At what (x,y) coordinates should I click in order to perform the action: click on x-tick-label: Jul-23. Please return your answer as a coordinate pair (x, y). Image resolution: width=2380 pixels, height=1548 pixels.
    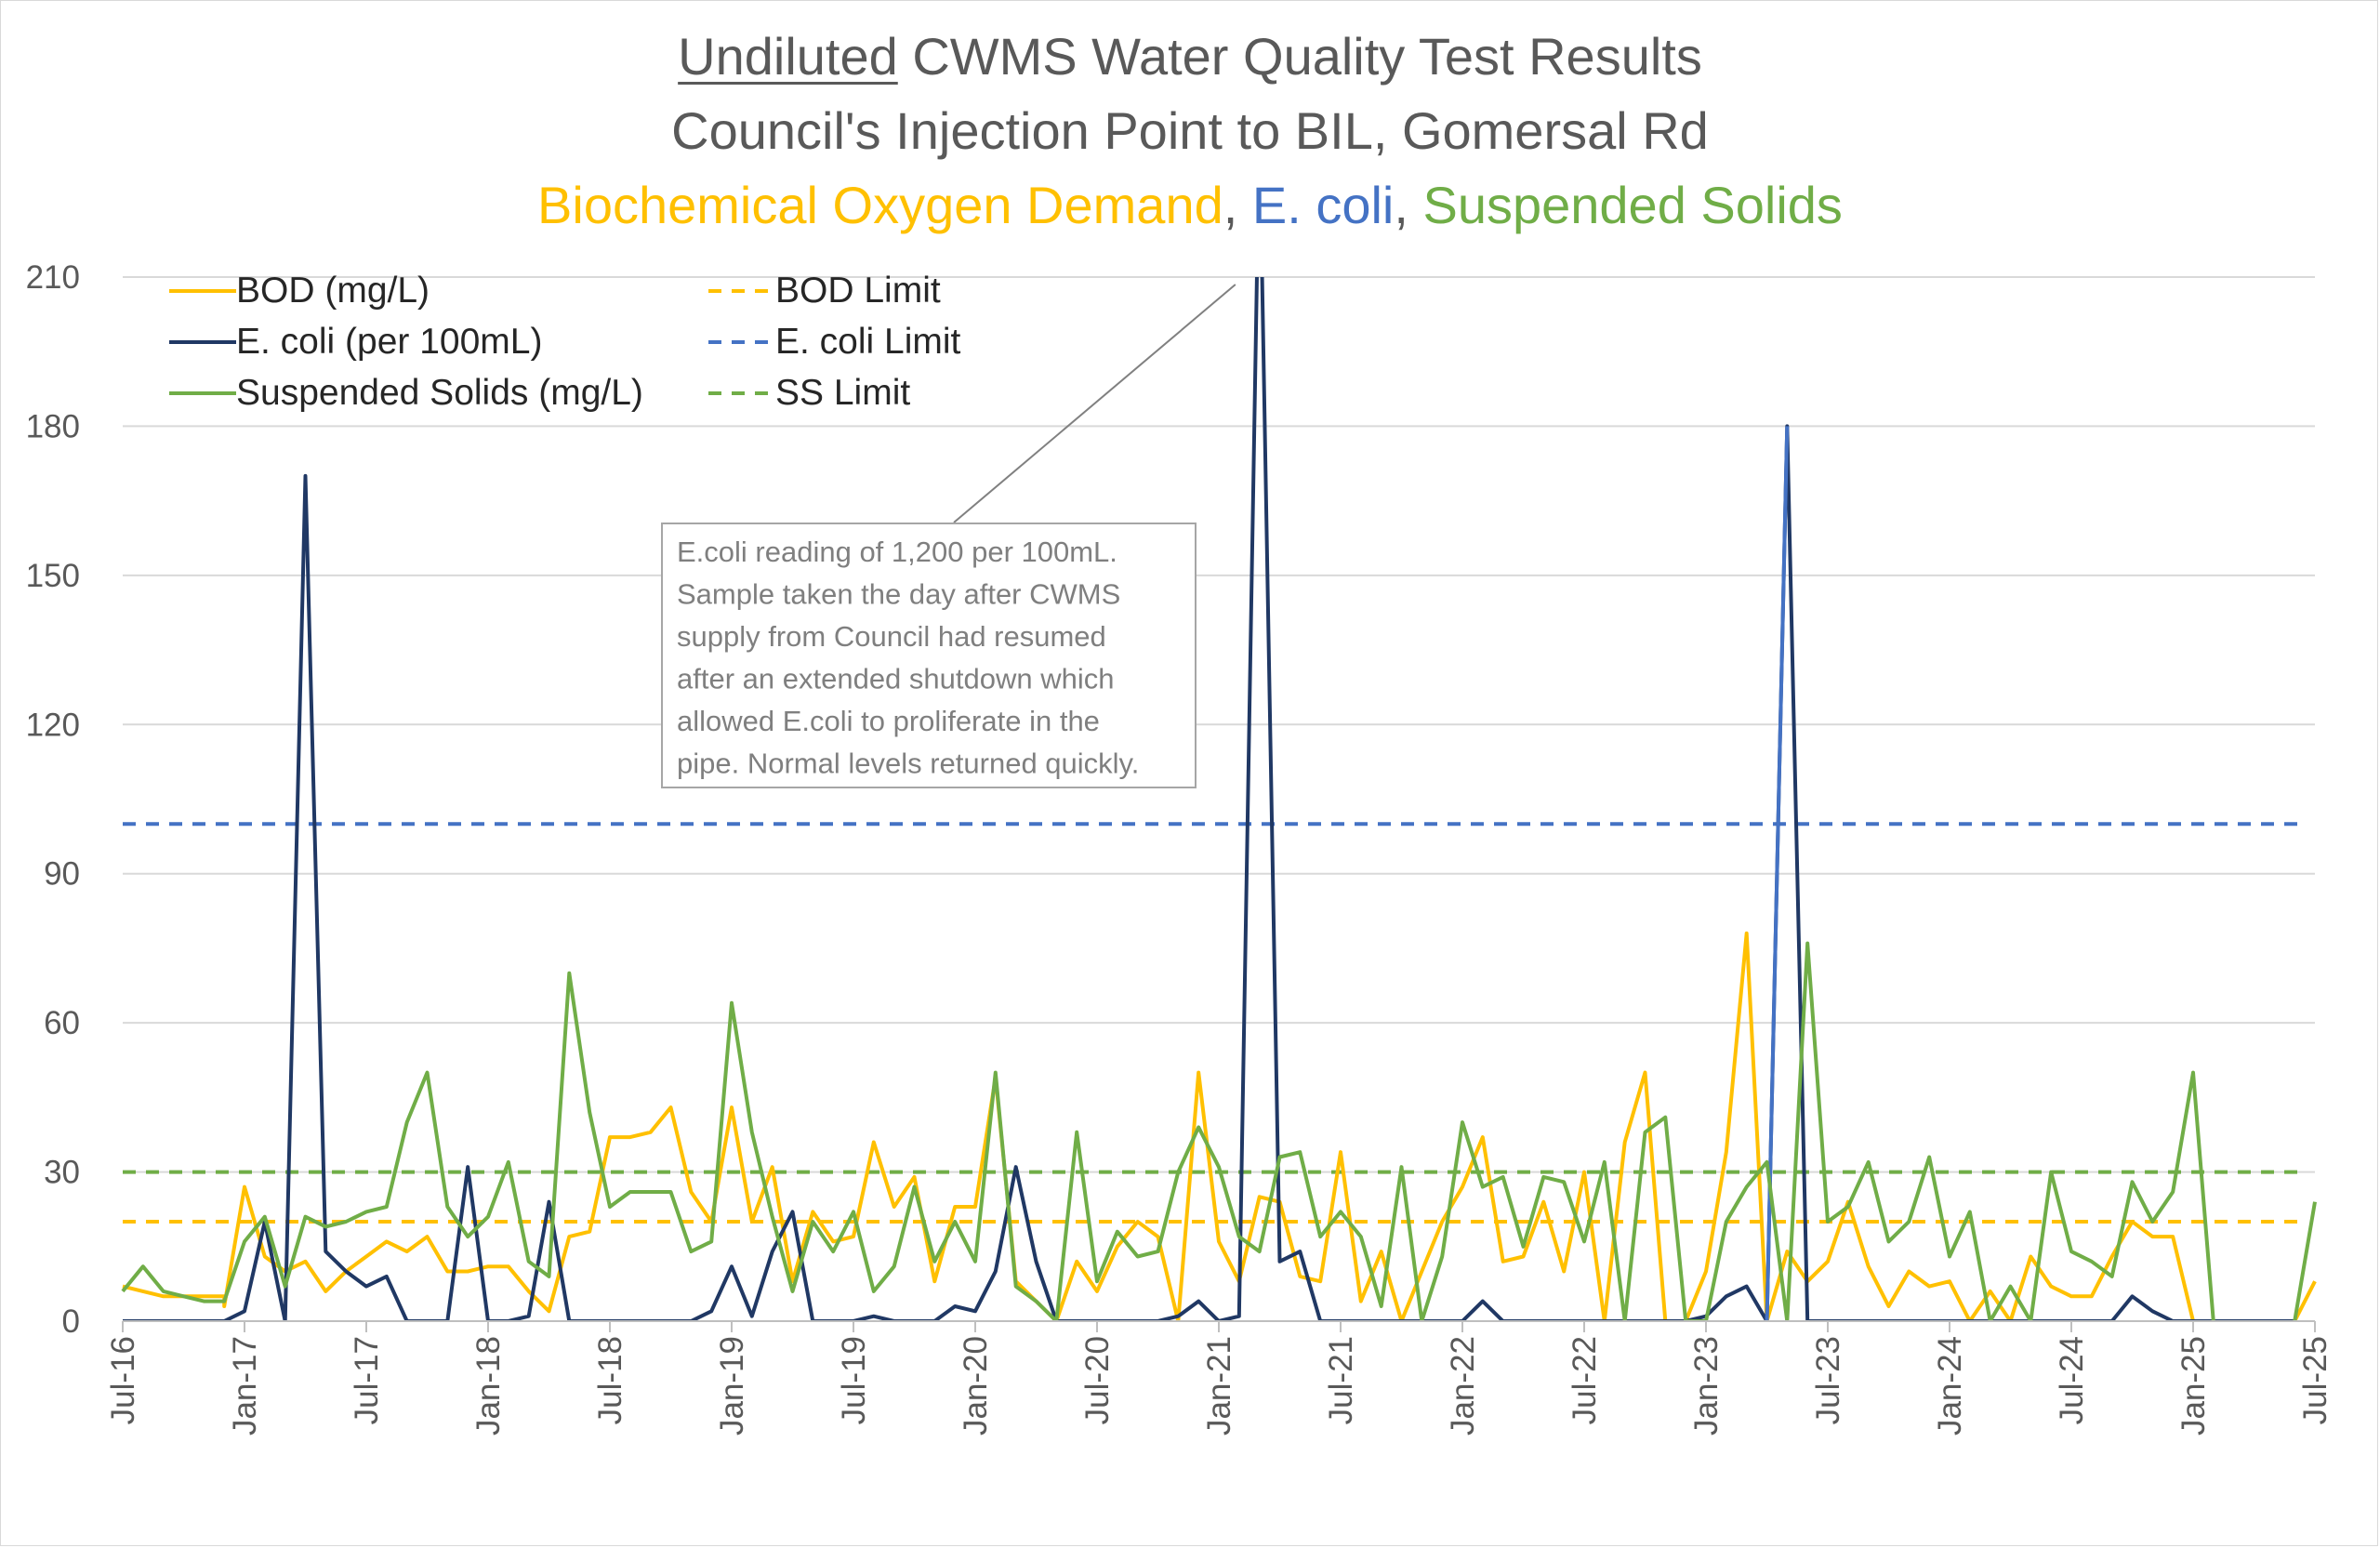
    Looking at the image, I should click on (1828, 1380).